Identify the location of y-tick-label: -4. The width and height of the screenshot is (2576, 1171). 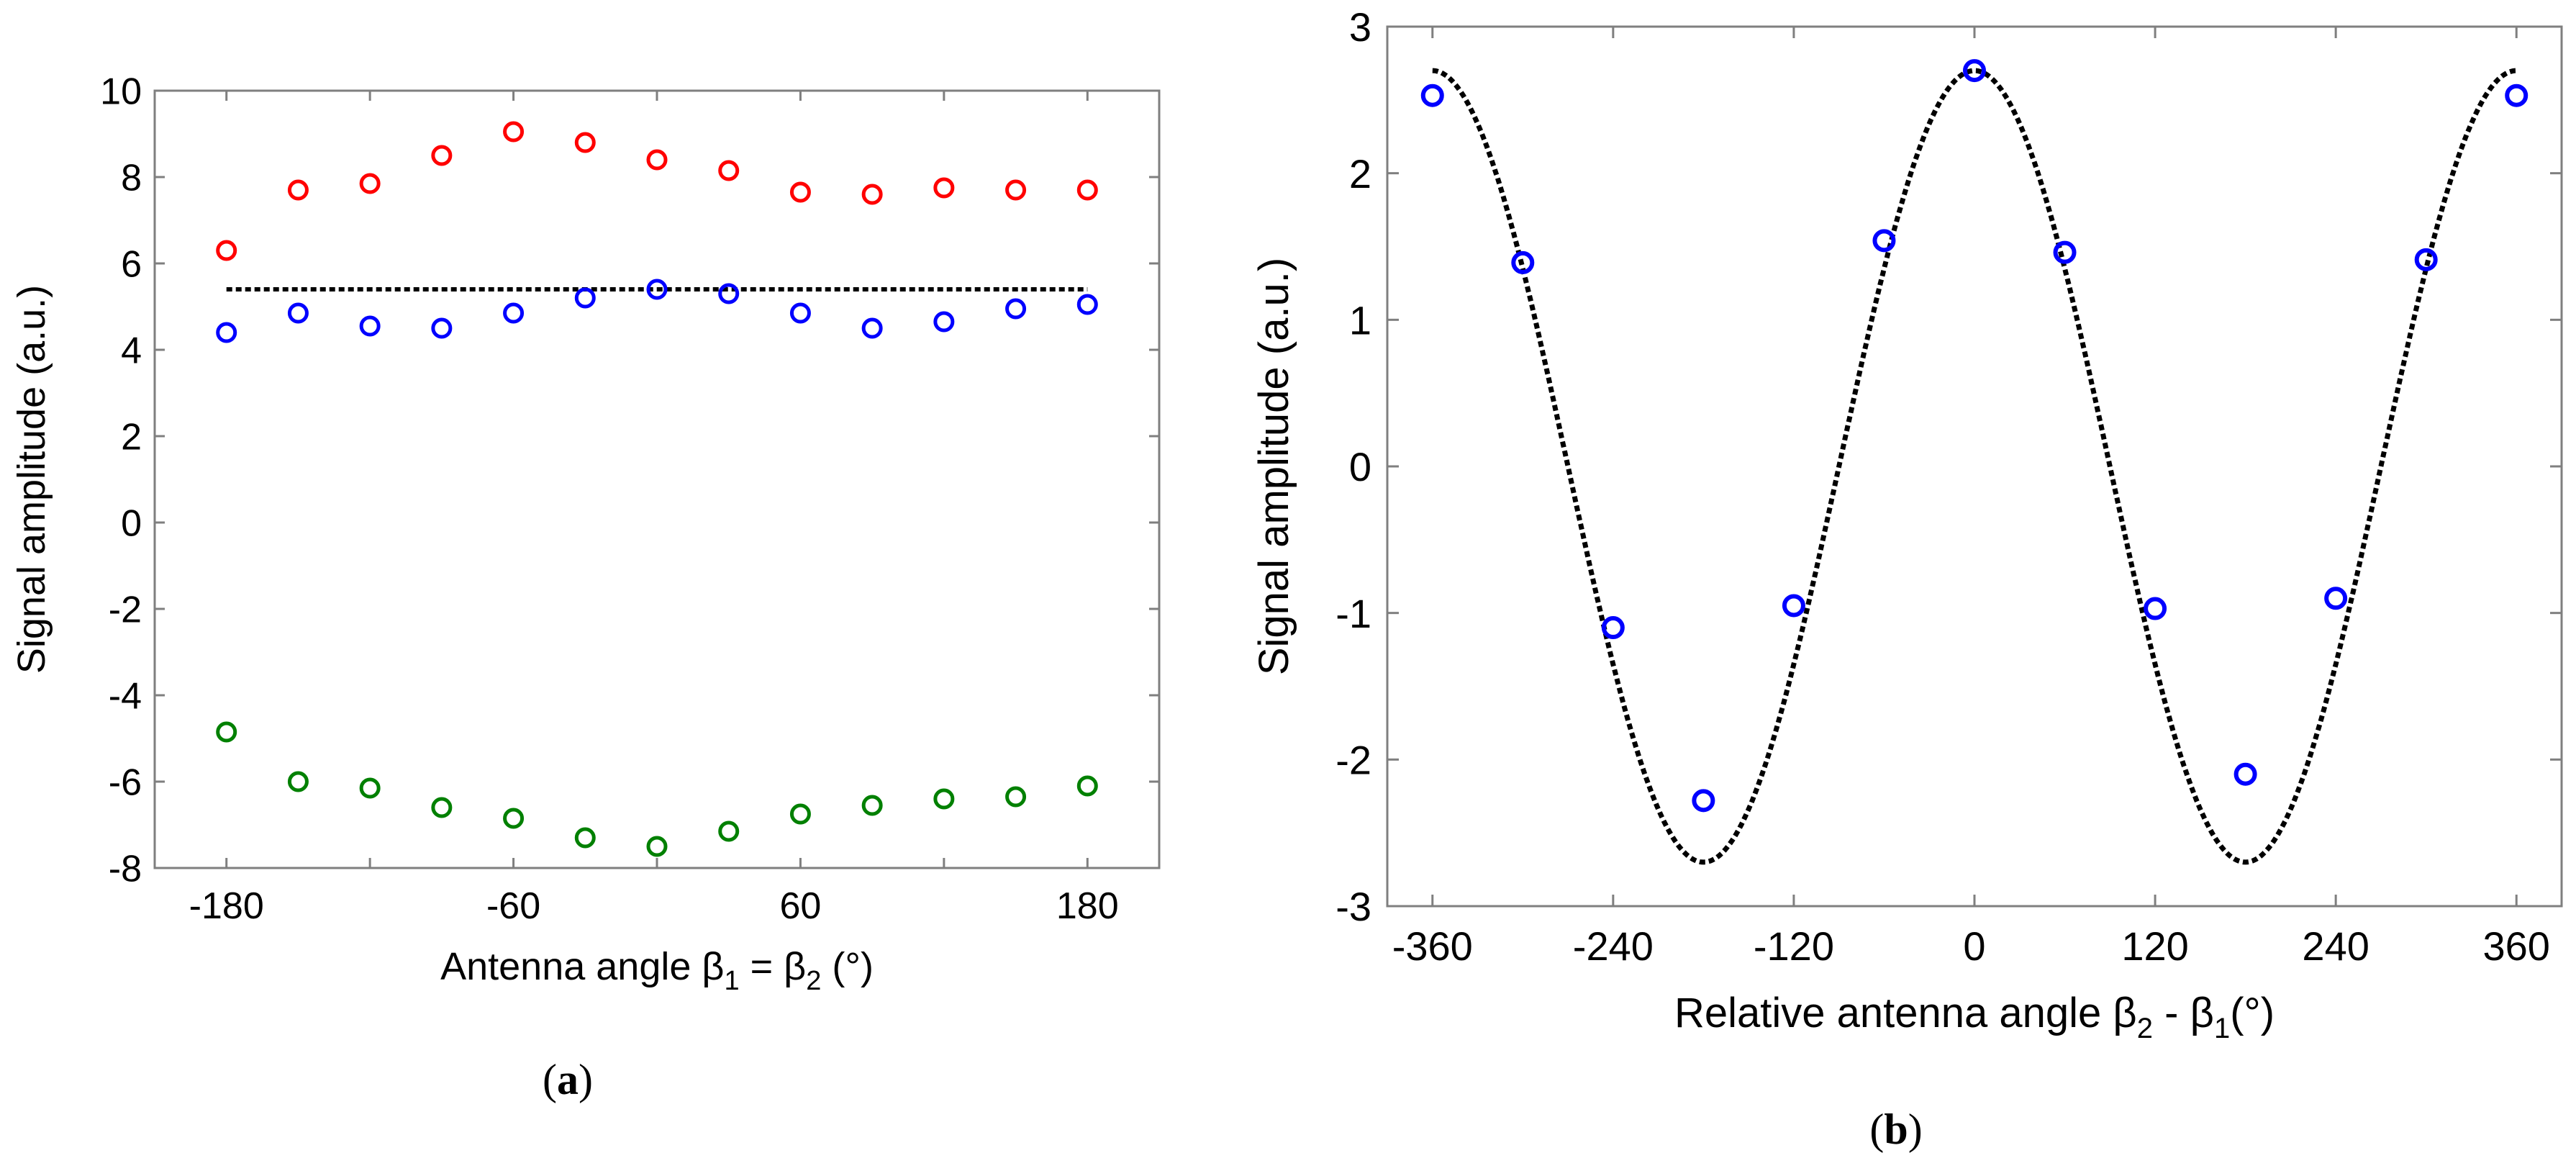
(125, 697).